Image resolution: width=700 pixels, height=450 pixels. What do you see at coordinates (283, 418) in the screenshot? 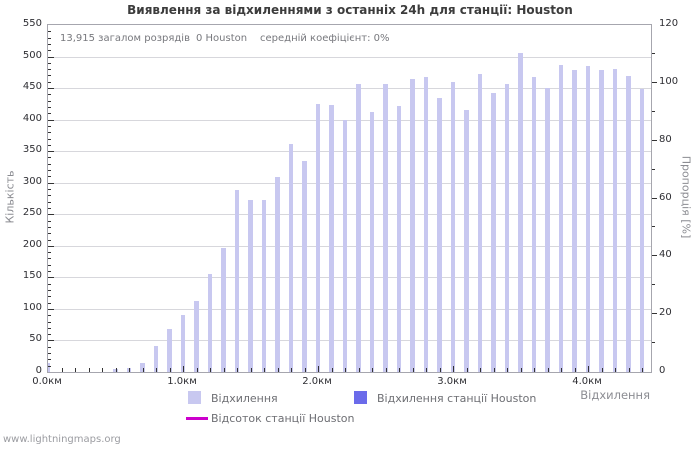
I see `legend-label-station-percent: Відсоток станції Houston` at bounding box center [283, 418].